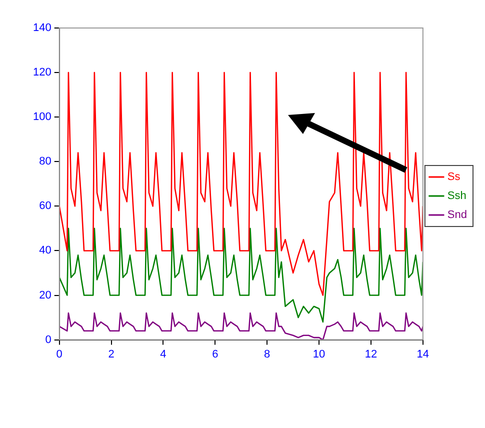 Image resolution: width=485 pixels, height=428 pixels. I want to click on y-tick-label: 120, so click(42, 72).